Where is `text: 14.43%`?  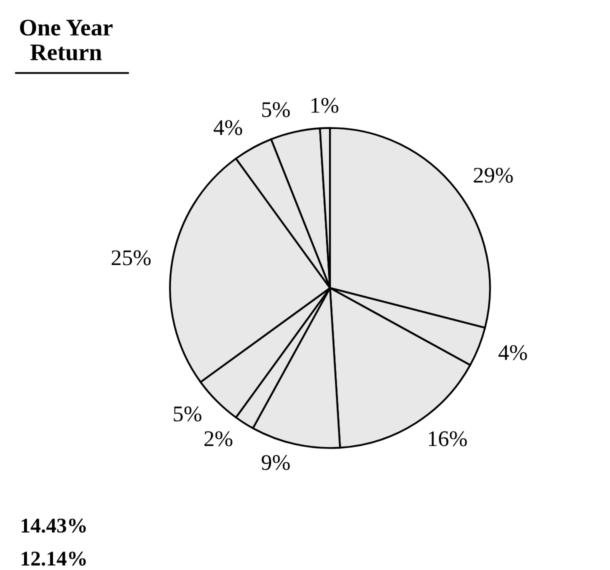
text: 14.43% is located at coordinates (54, 525).